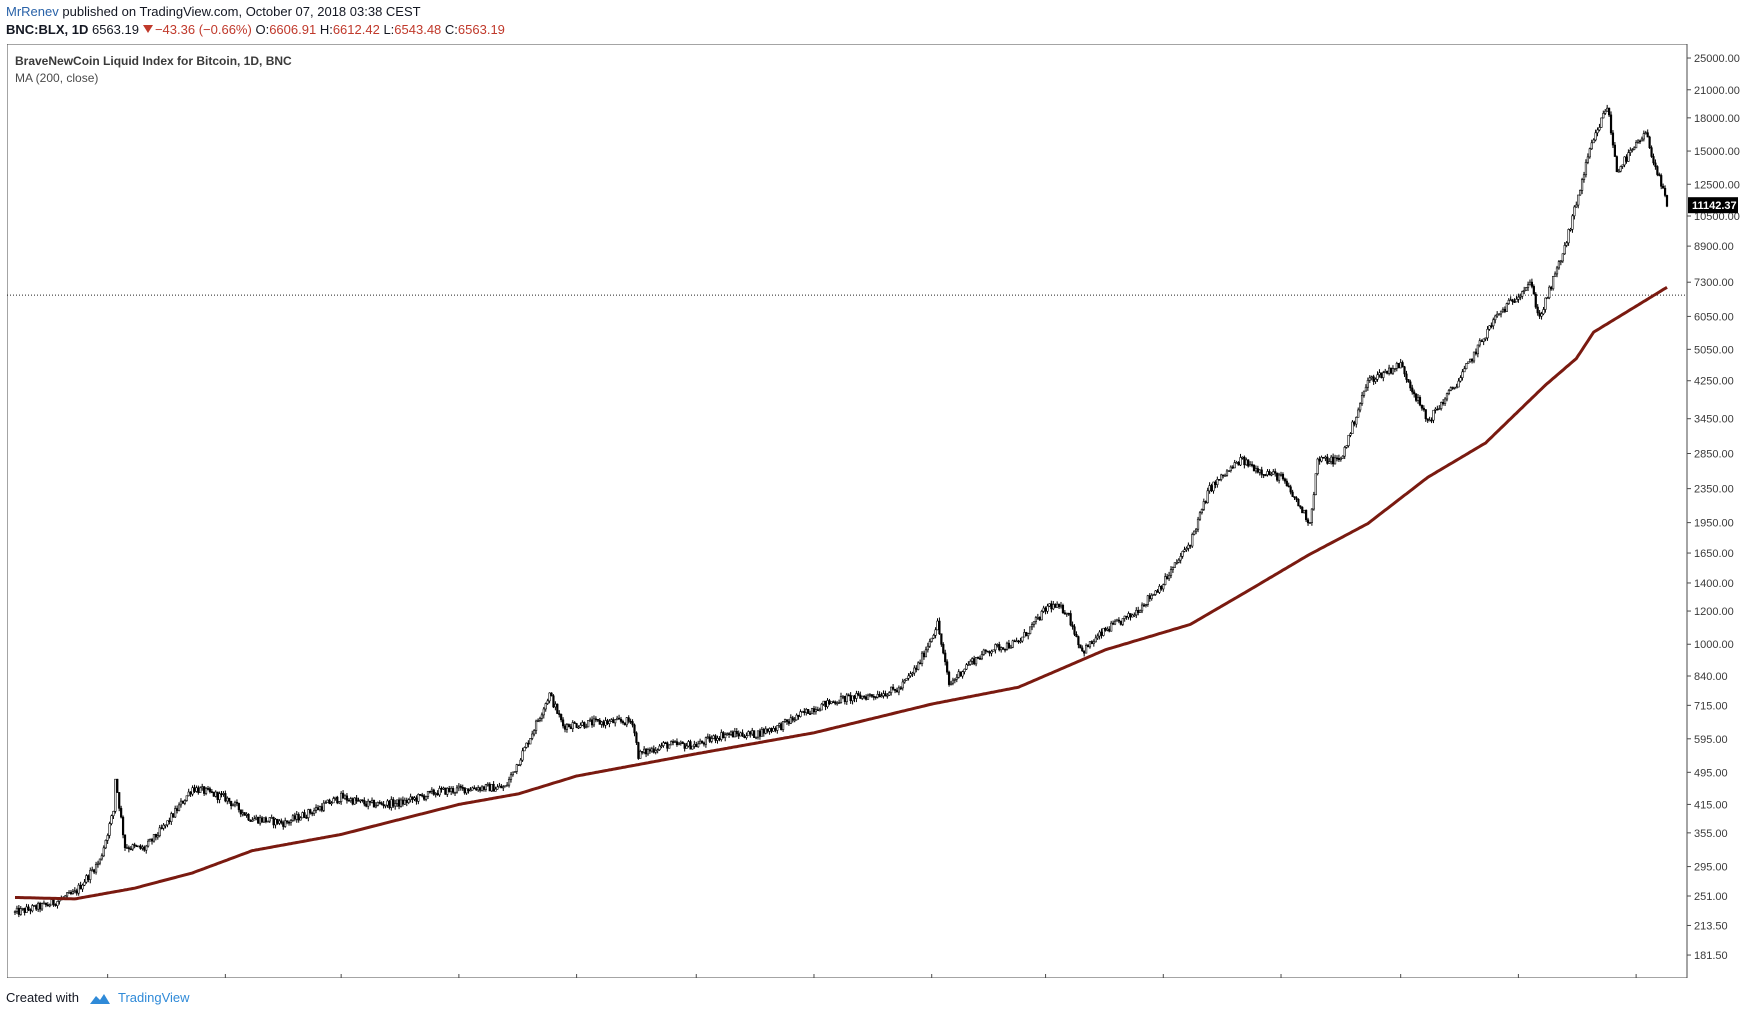  I want to click on y-tick-label: 495.00, so click(1711, 773).